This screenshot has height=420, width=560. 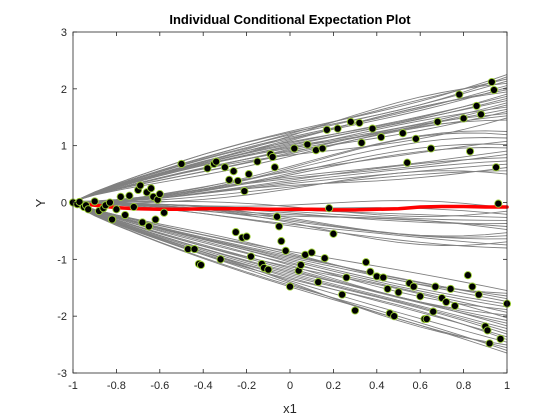 What do you see at coordinates (73, 386) in the screenshot?
I see `x-tick-label: -1` at bounding box center [73, 386].